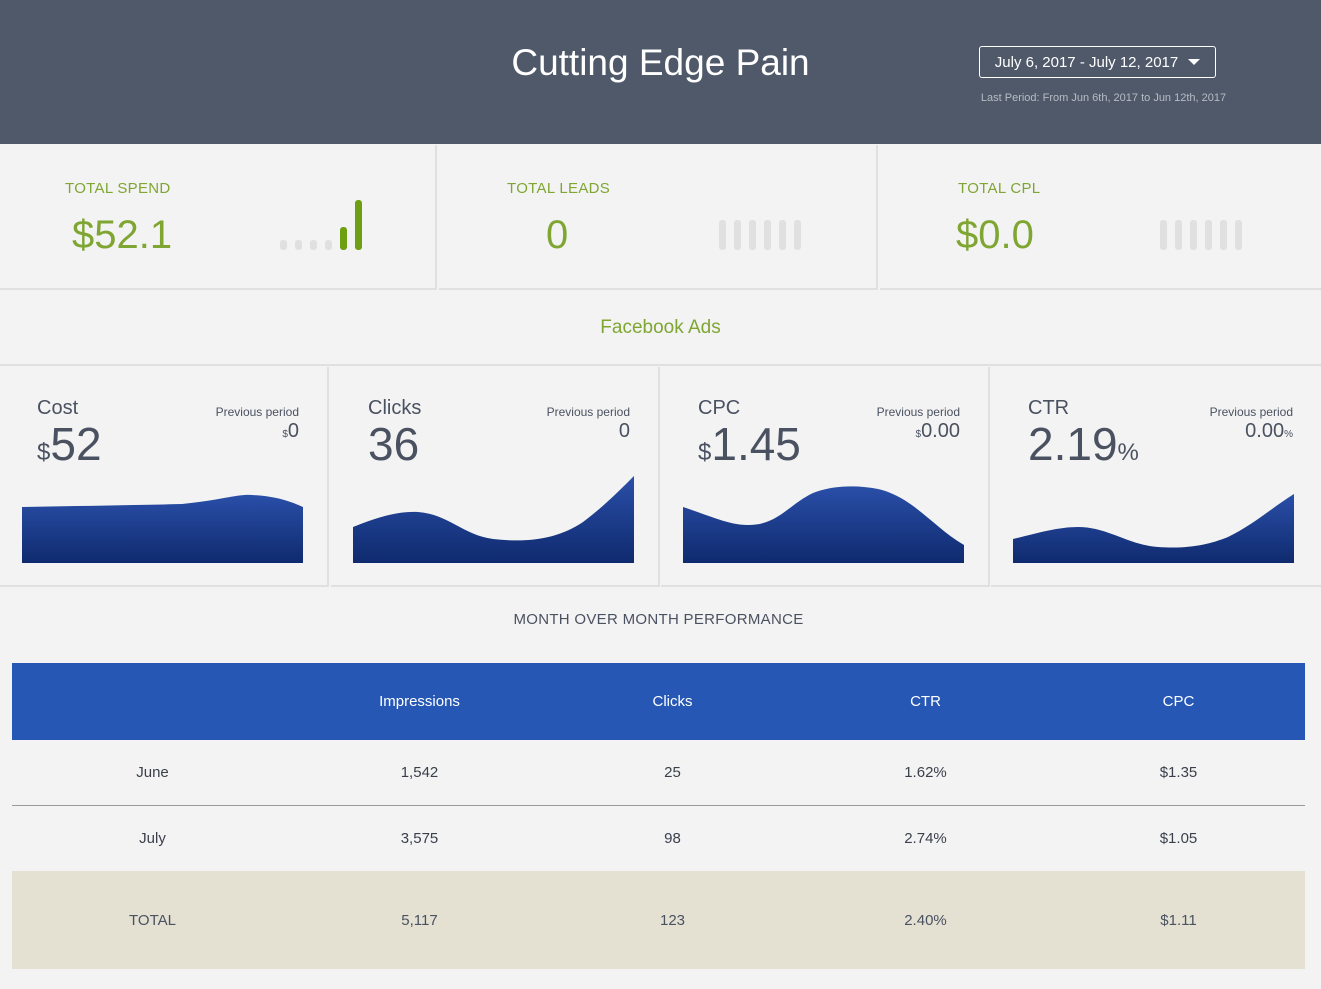  I want to click on table-row: July 3,575 98 2.74% $1.05, so click(658, 838).